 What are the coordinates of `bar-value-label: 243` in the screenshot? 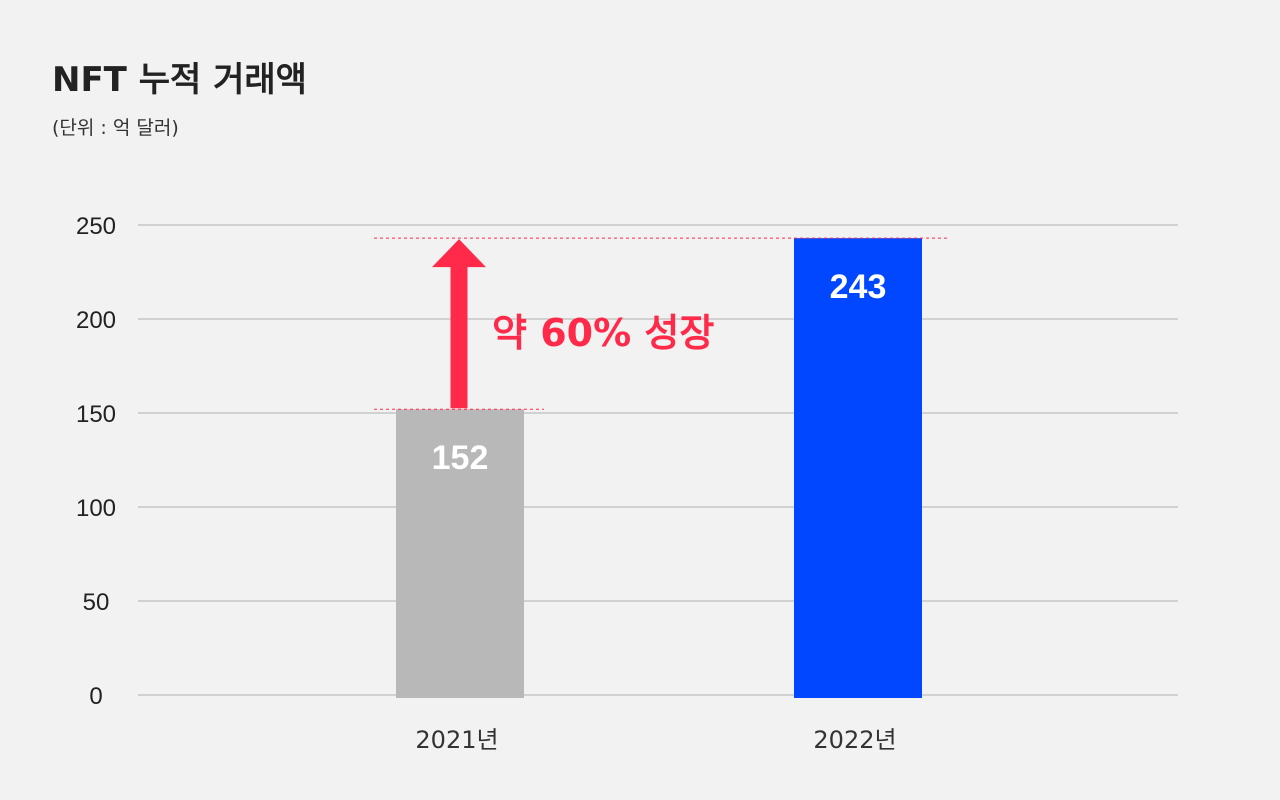 It's located at (858, 287).